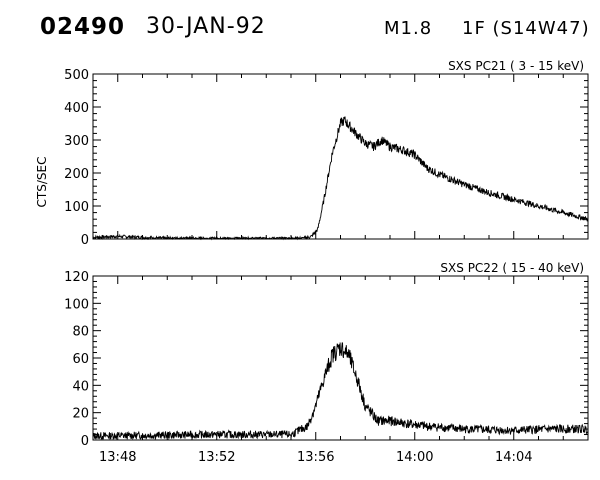 Image resolution: width=600 pixels, height=480 pixels. What do you see at coordinates (206, 26) in the screenshot?
I see `event-date: 30-JAN-92` at bounding box center [206, 26].